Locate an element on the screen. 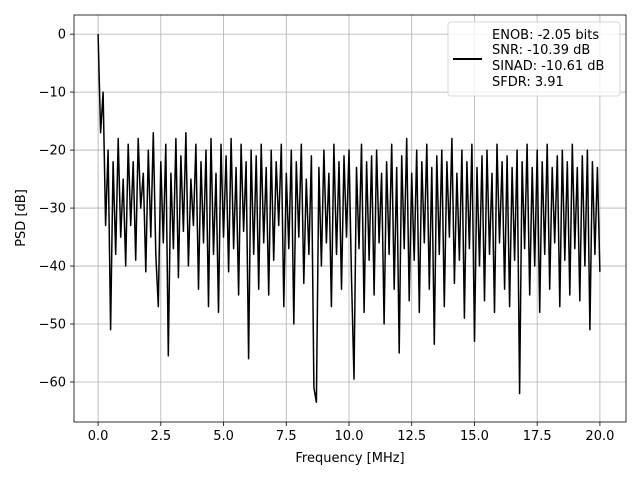 The image size is (640, 480). x-tick-label: 10.0 is located at coordinates (349, 436).